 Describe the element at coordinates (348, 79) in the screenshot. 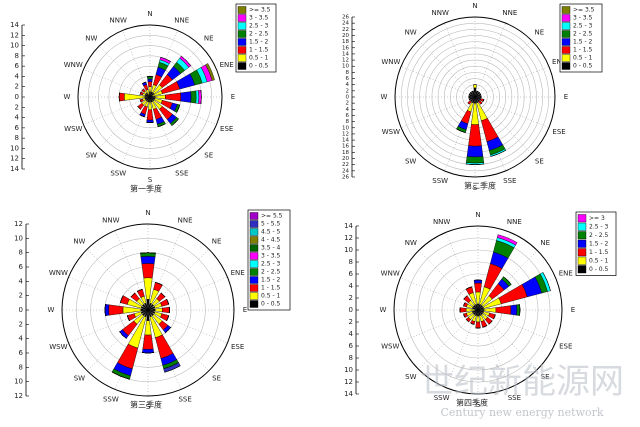

I see `axis-tick-label: 6` at that location.